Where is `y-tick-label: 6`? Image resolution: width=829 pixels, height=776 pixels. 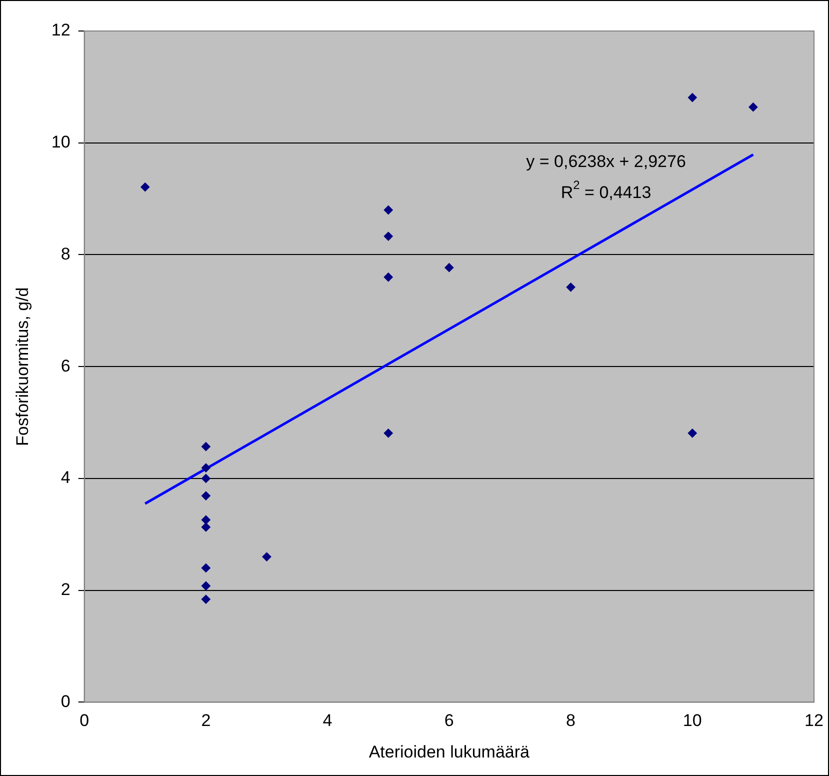 y-tick-label: 6 is located at coordinates (65, 366).